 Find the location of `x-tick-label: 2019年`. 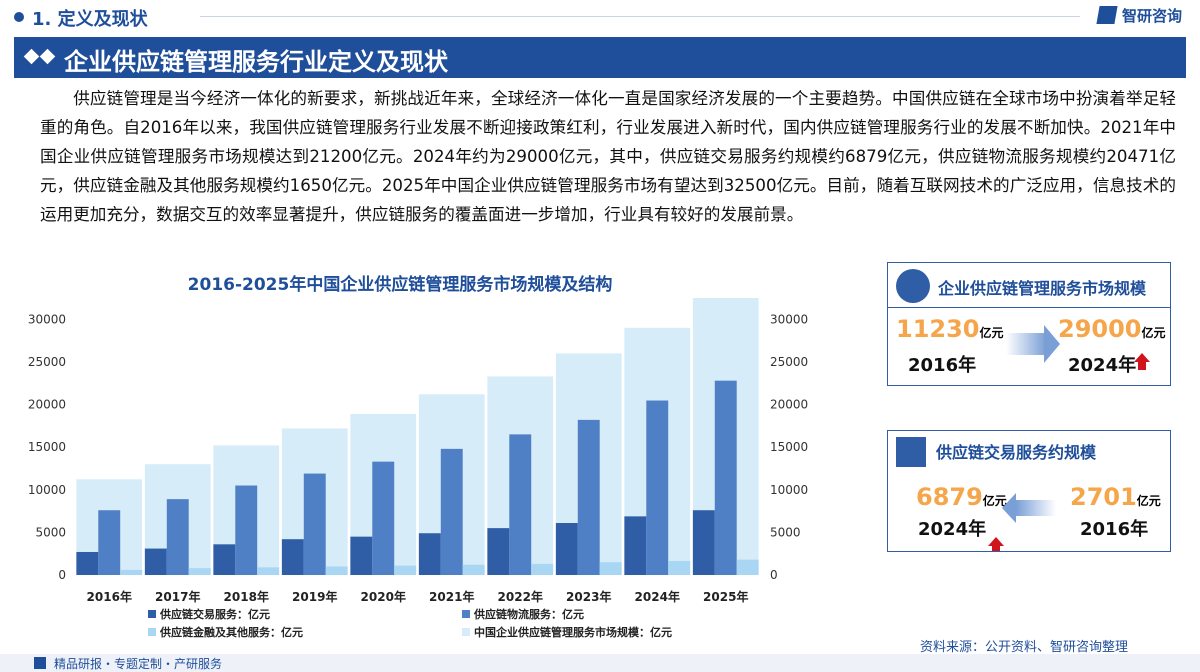

x-tick-label: 2019年 is located at coordinates (314, 596).